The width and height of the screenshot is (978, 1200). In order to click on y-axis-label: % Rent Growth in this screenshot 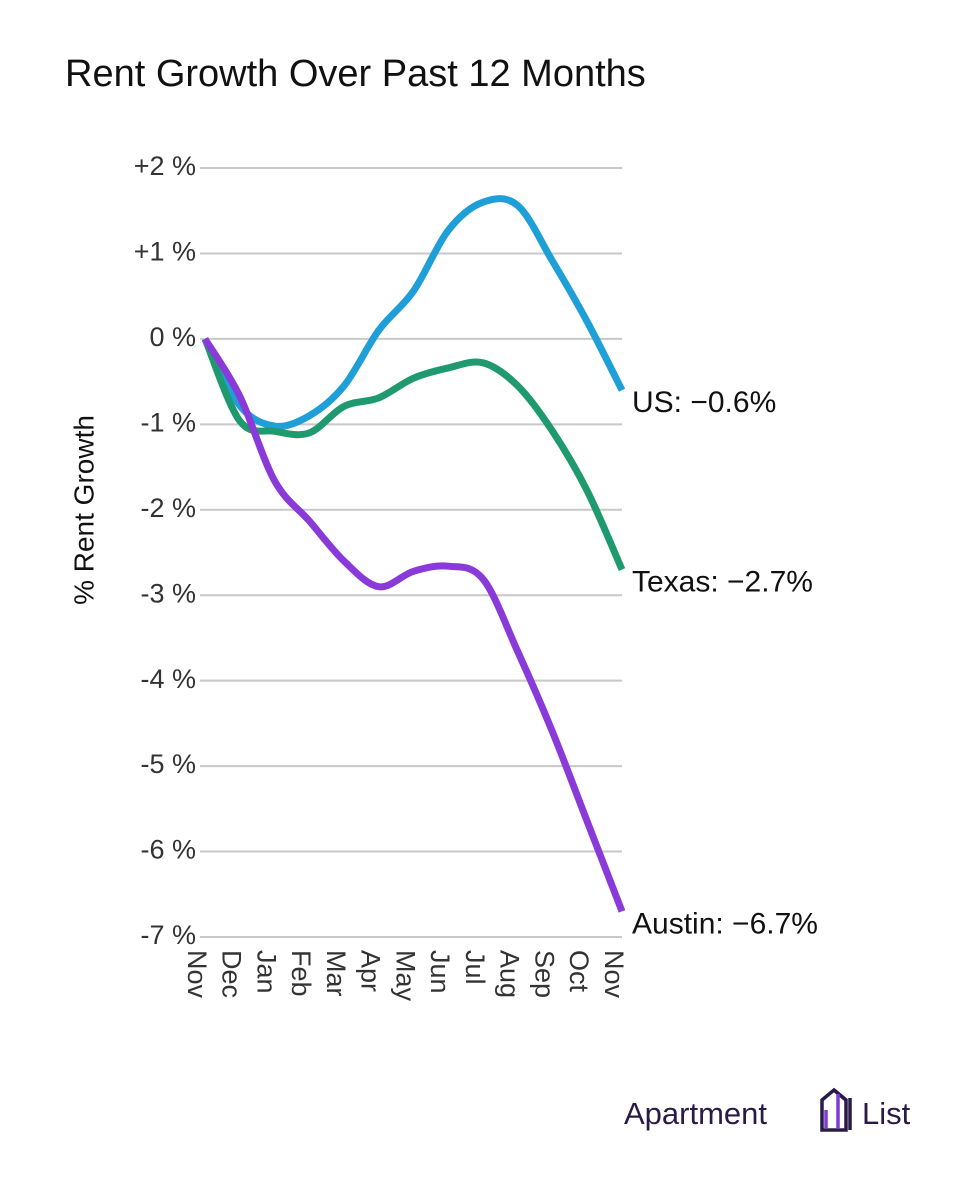, I will do `click(83, 510)`.